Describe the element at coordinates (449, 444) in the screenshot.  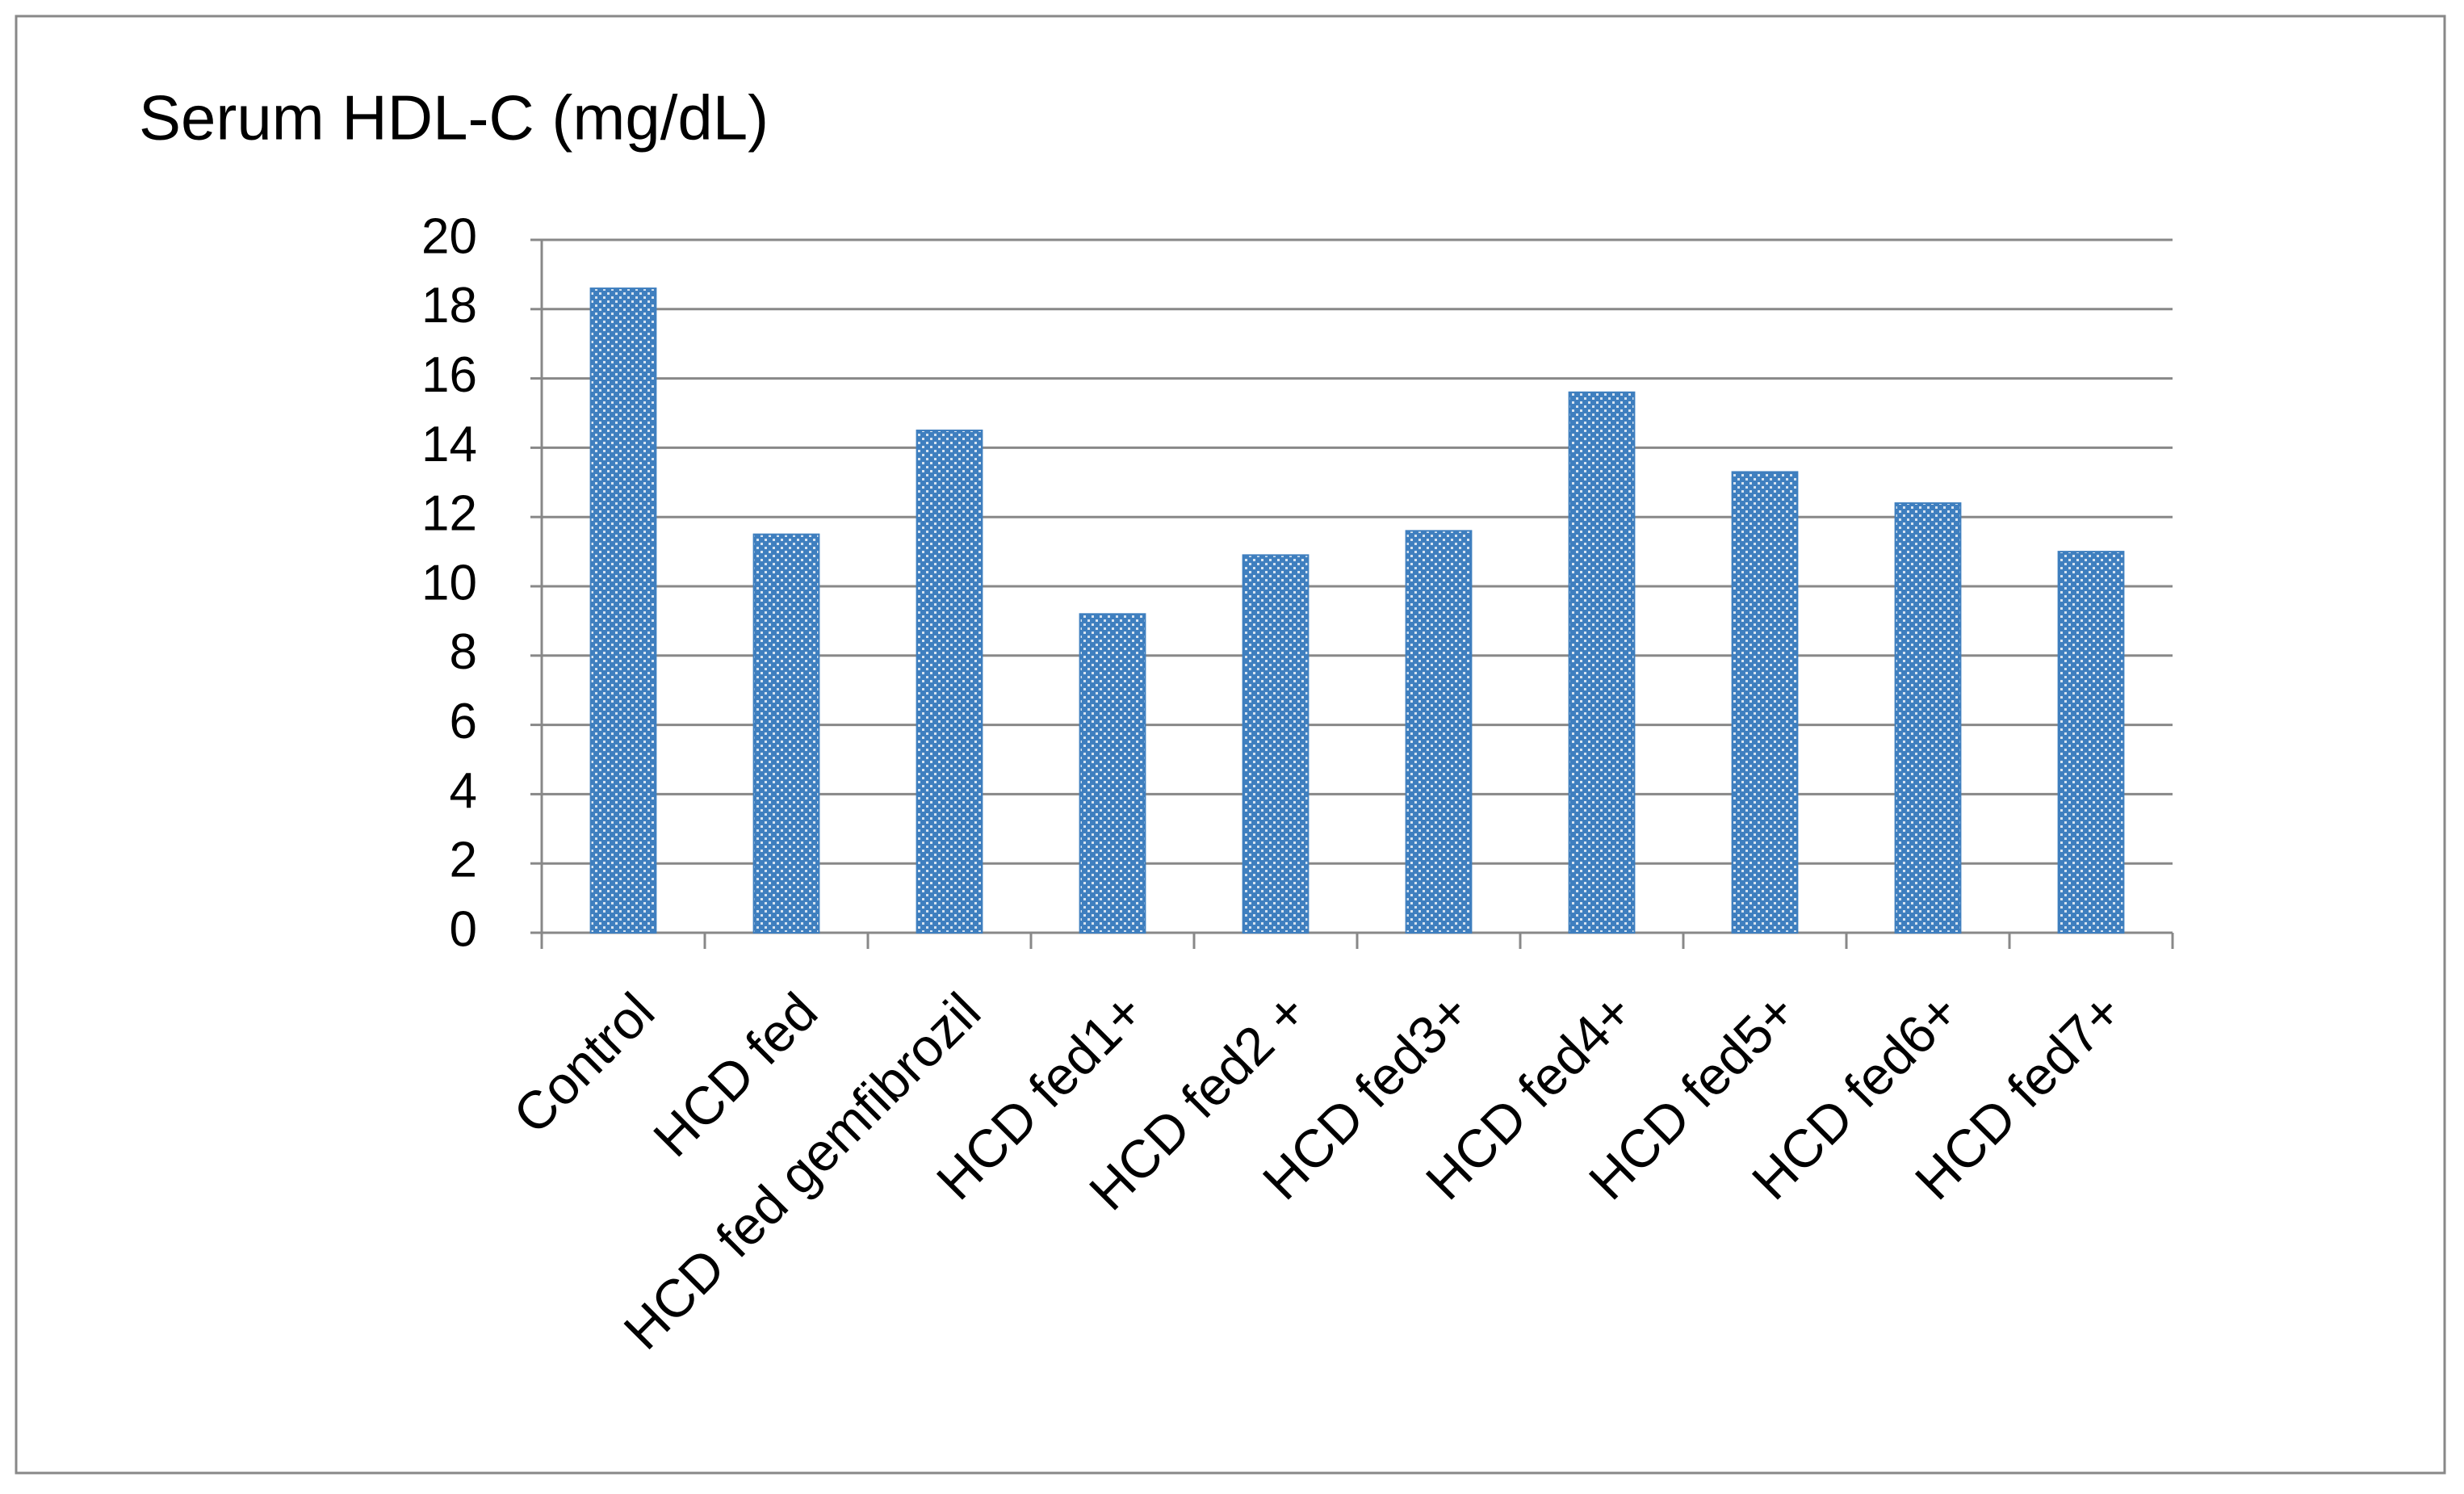
I see `y-tick-label: 14` at that location.